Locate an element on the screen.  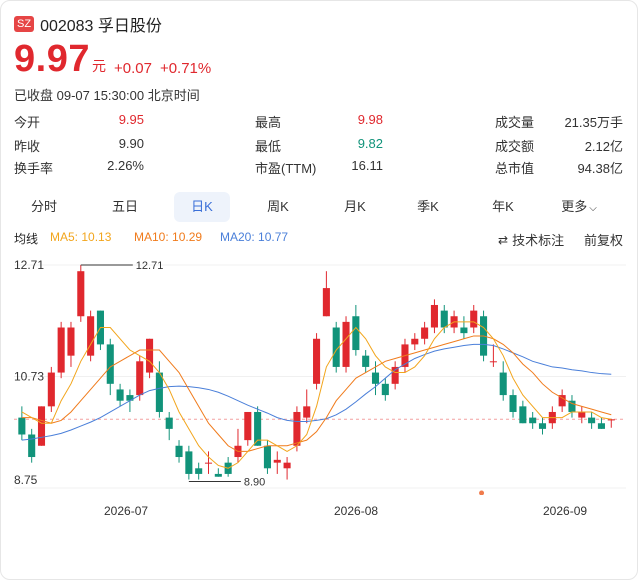
ma5-legend: MA5: 10.13 is located at coordinates (81, 237).